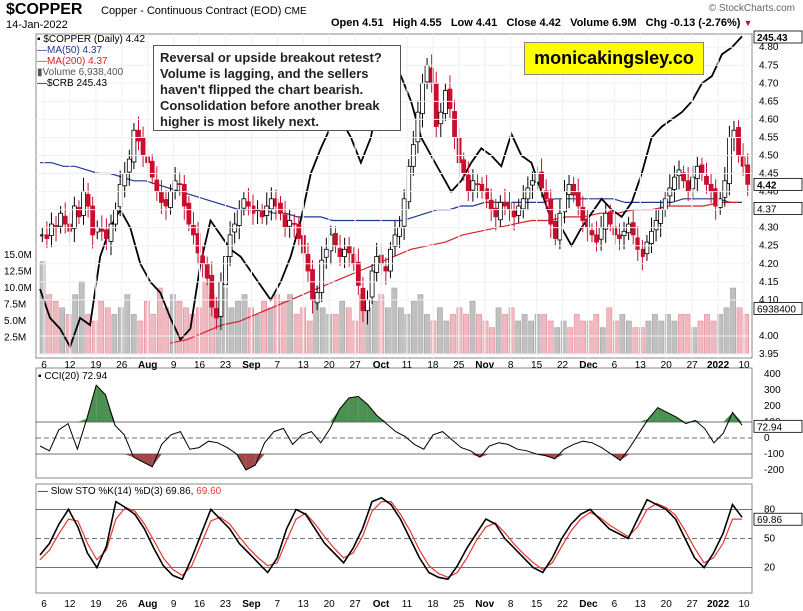 This screenshot has width=803, height=611. What do you see at coordinates (69, 50) in the screenshot?
I see `legend-ma50: —MA(50) 4.37` at bounding box center [69, 50].